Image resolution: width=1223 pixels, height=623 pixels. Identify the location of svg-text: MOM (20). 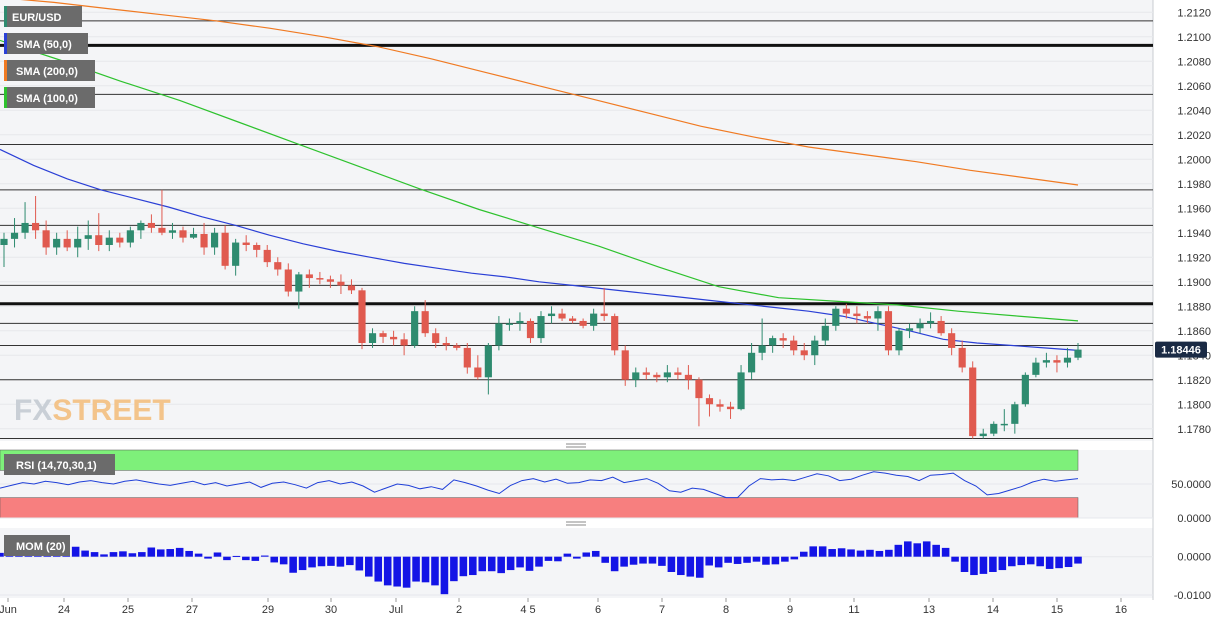
(41, 547).